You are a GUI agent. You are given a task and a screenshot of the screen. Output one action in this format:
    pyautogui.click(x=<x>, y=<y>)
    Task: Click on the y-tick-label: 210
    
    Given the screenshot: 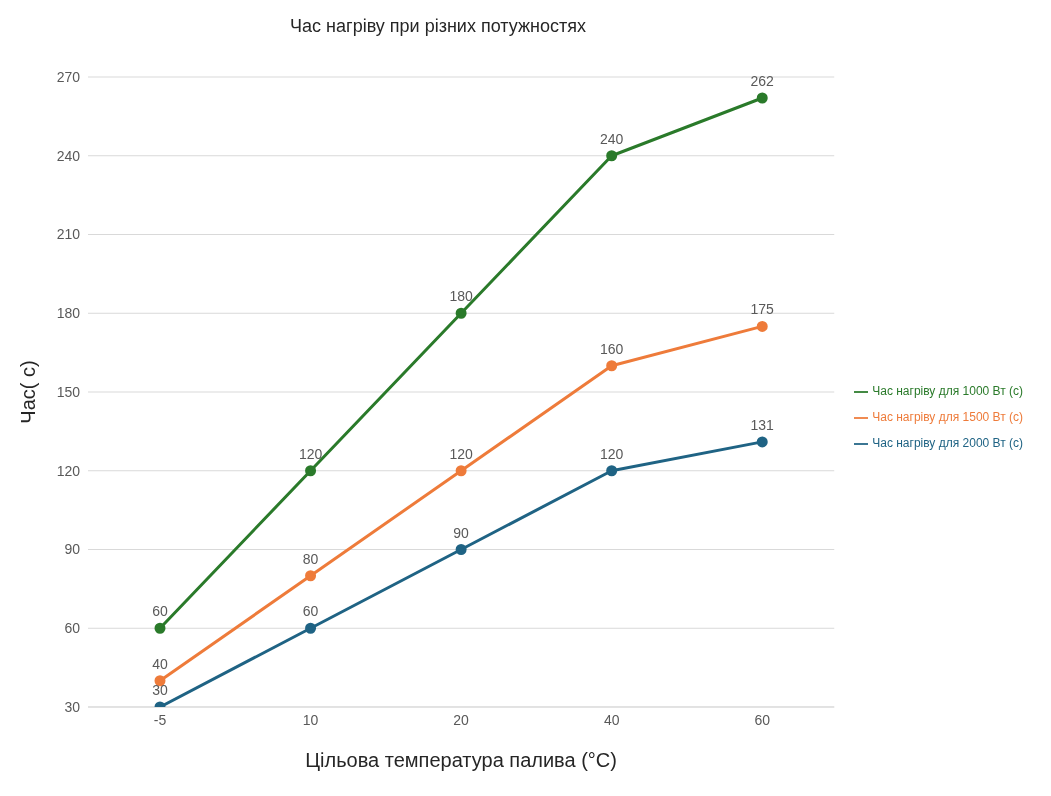 What is the action you would take?
    pyautogui.click(x=68, y=234)
    